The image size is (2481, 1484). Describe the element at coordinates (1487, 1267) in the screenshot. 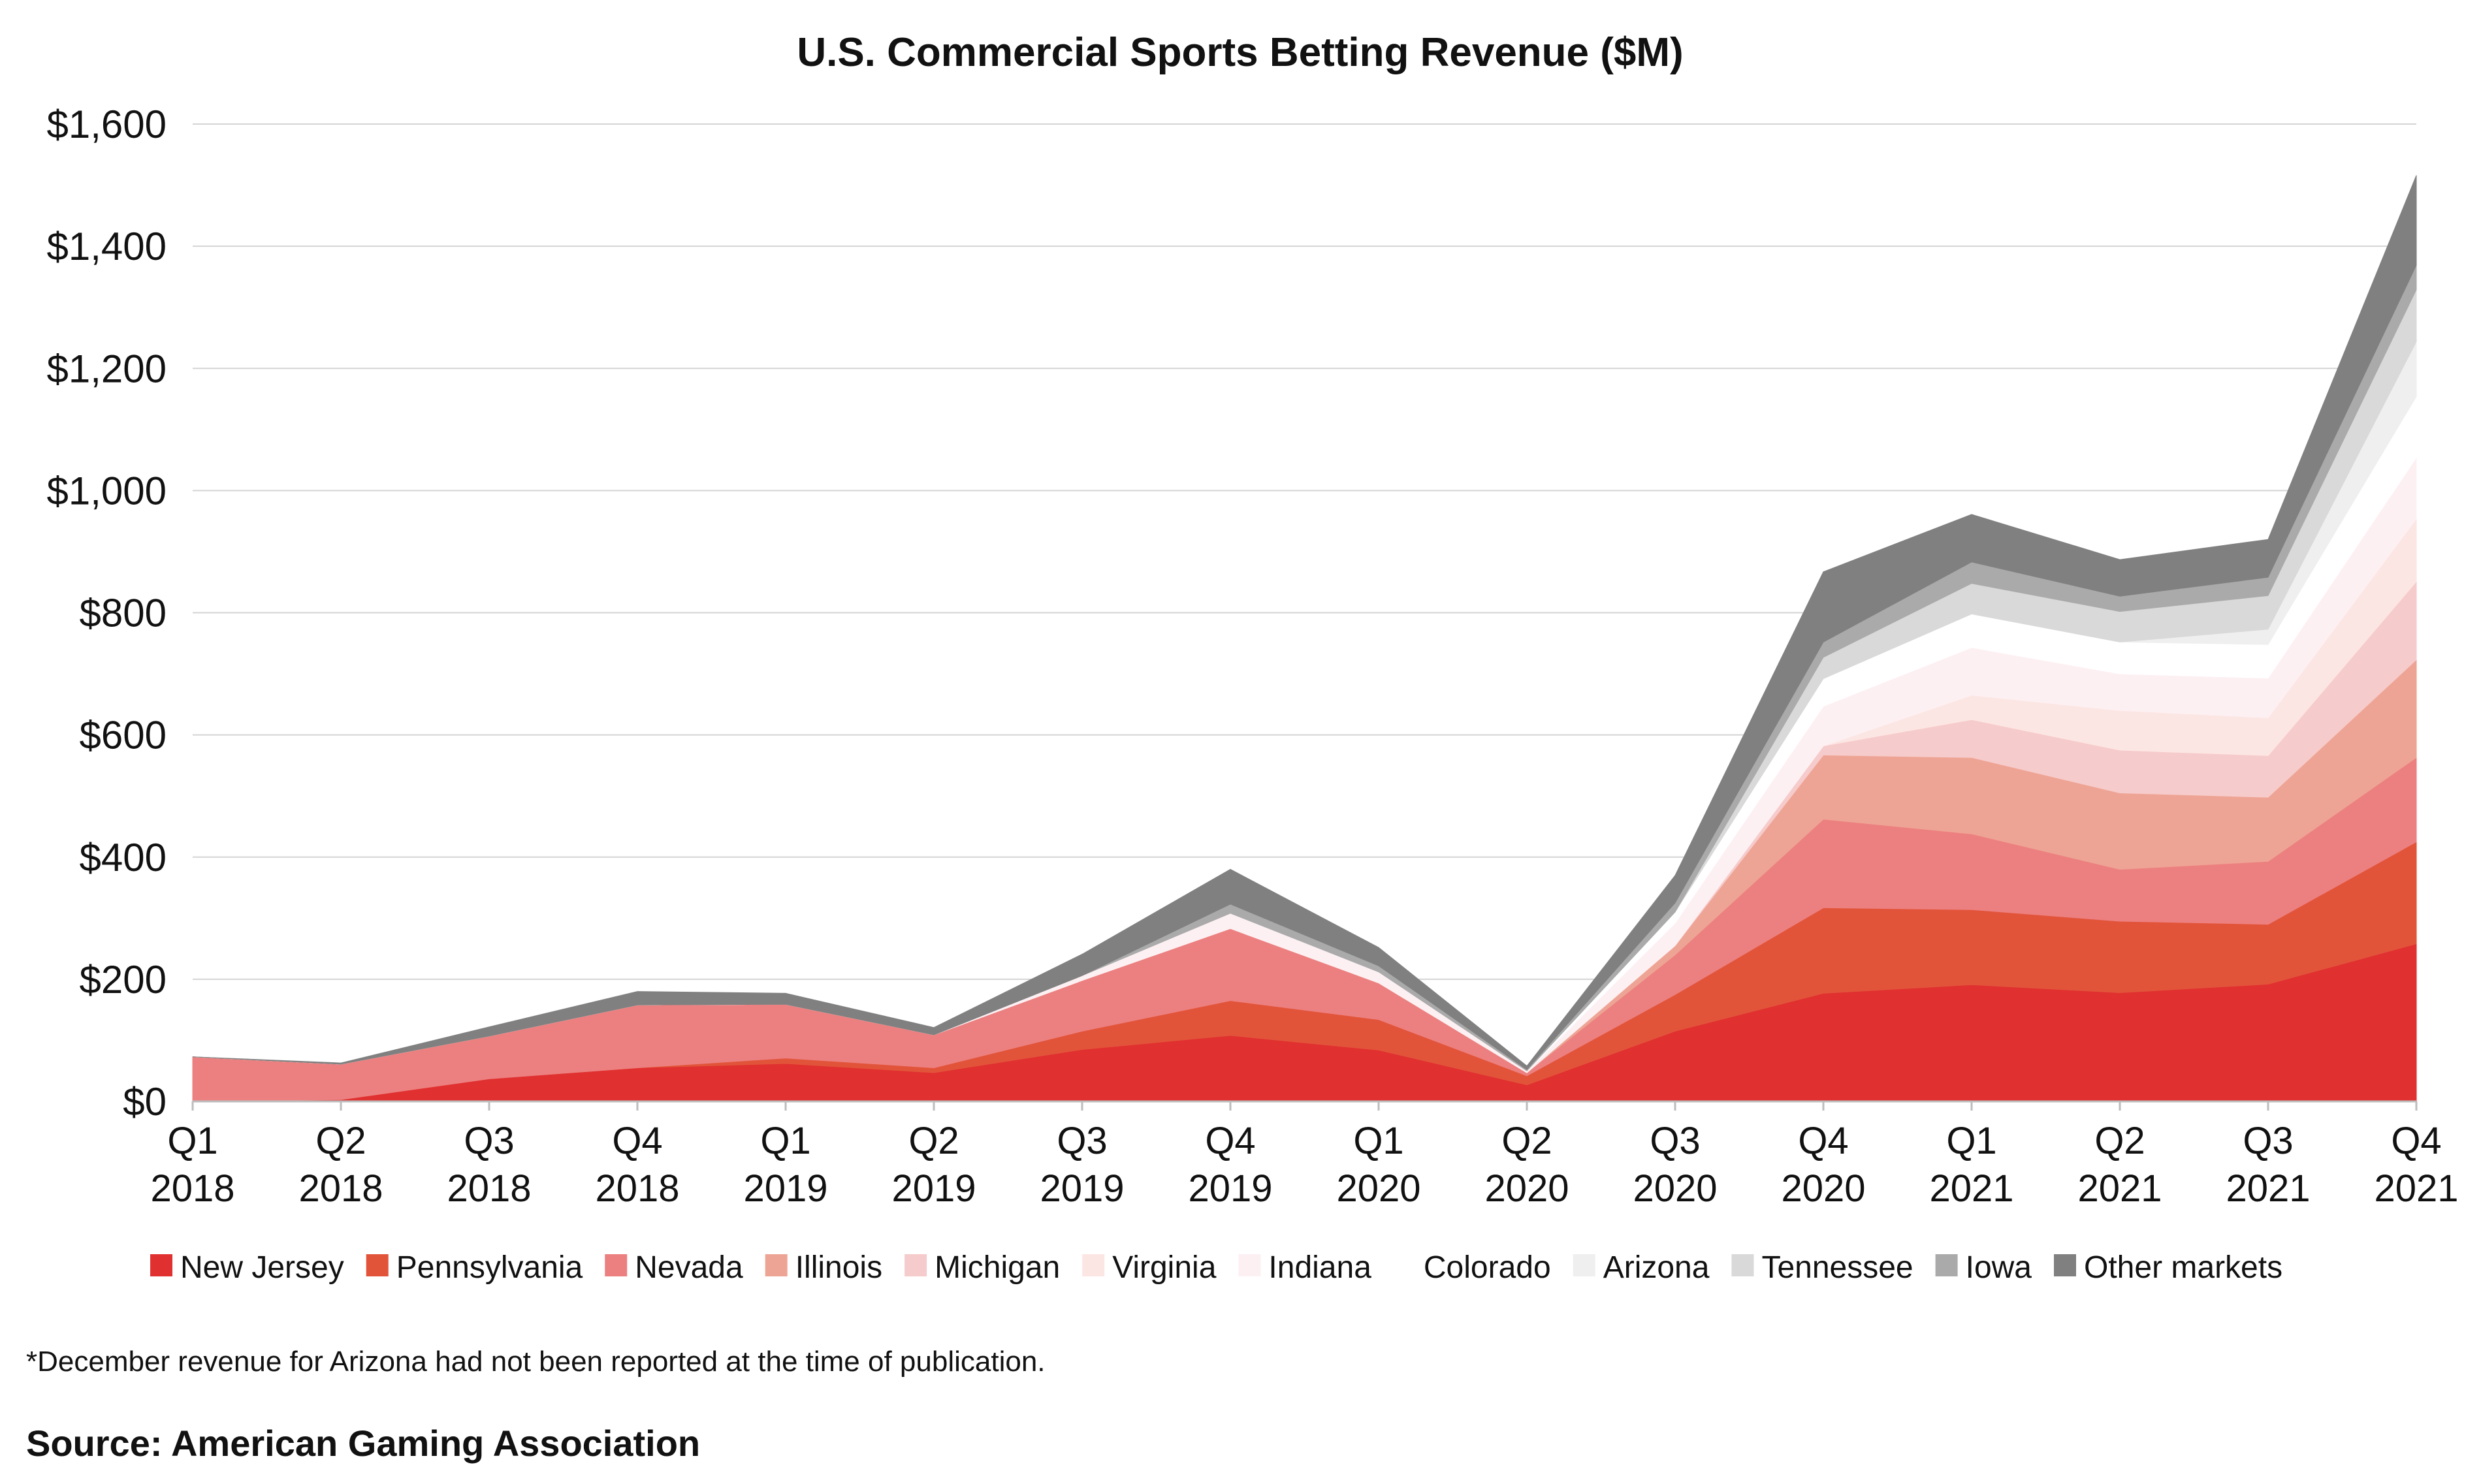

I see `legend-label: Colorado` at that location.